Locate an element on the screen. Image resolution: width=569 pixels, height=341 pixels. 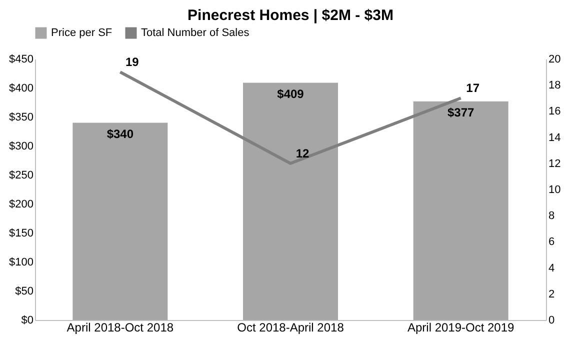
y-tick-label: $200 is located at coordinates (21, 204).